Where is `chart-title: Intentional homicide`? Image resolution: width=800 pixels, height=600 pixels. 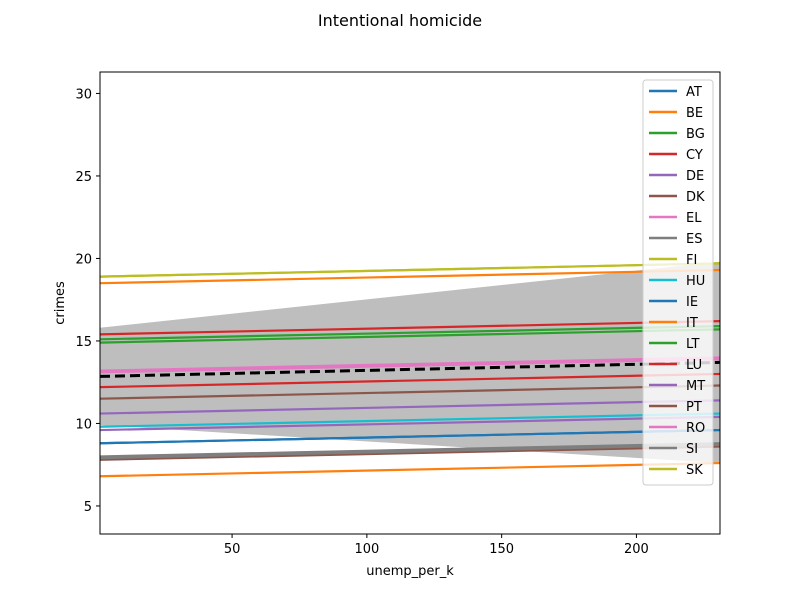
chart-title: Intentional homicide is located at coordinates (400, 20).